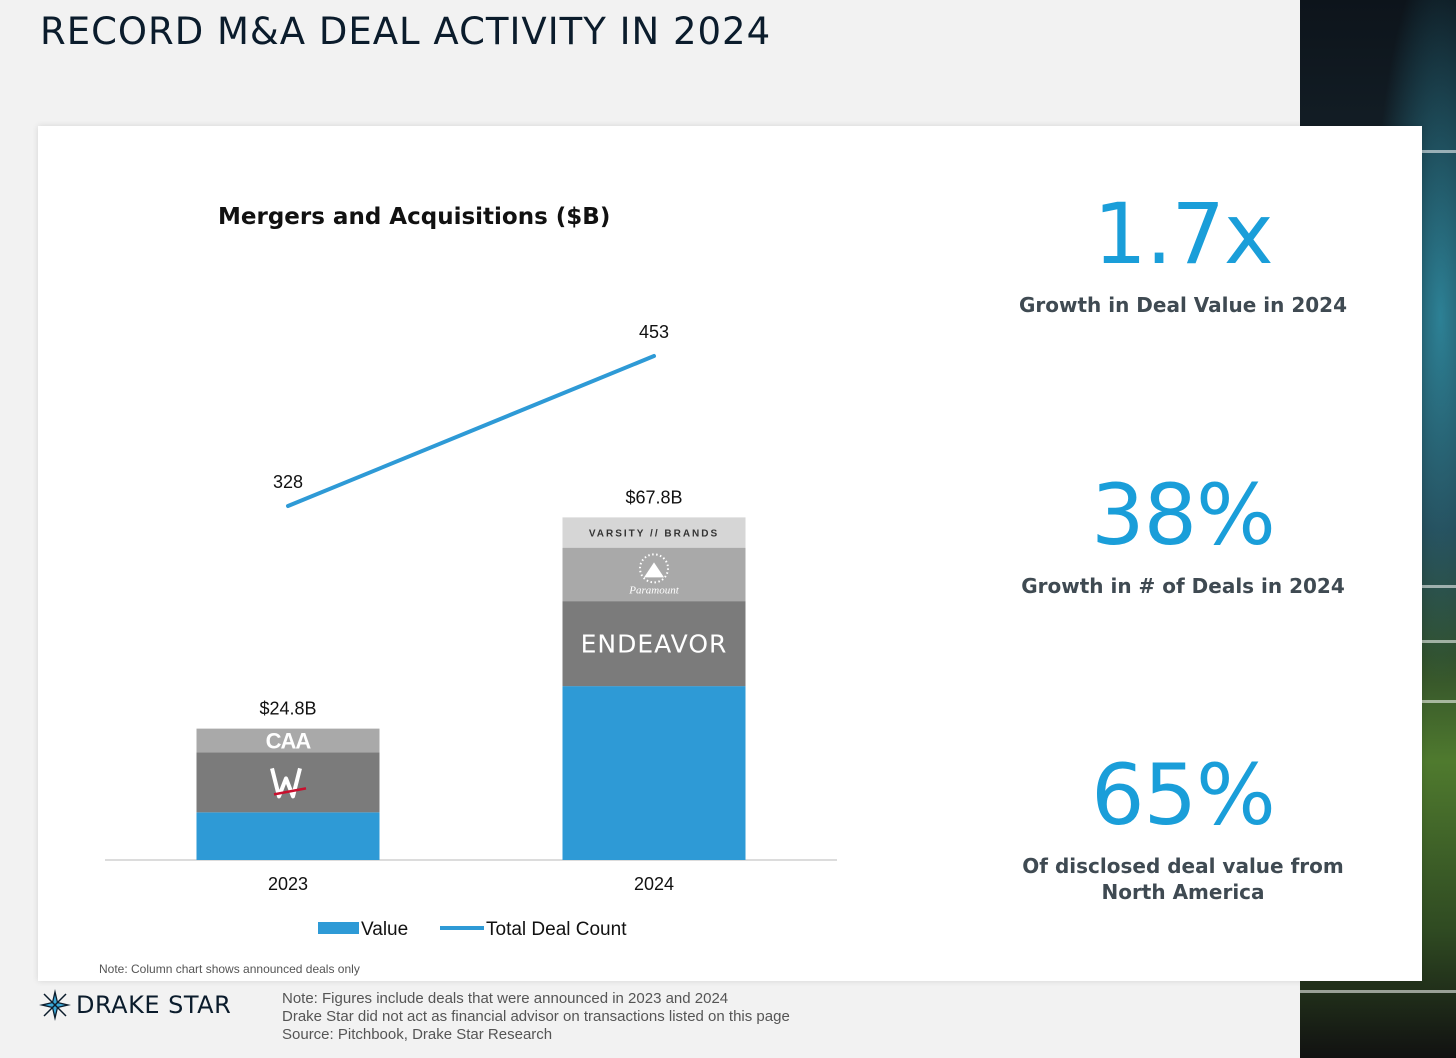  I want to click on x-tick-label: 2023, so click(288, 884).